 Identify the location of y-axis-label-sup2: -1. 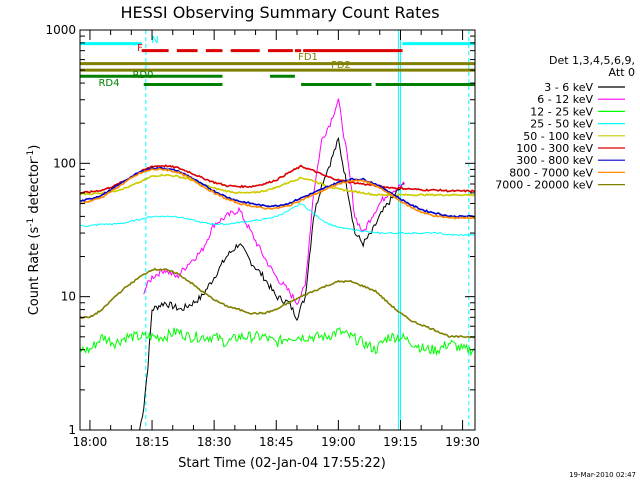
(31, 154).